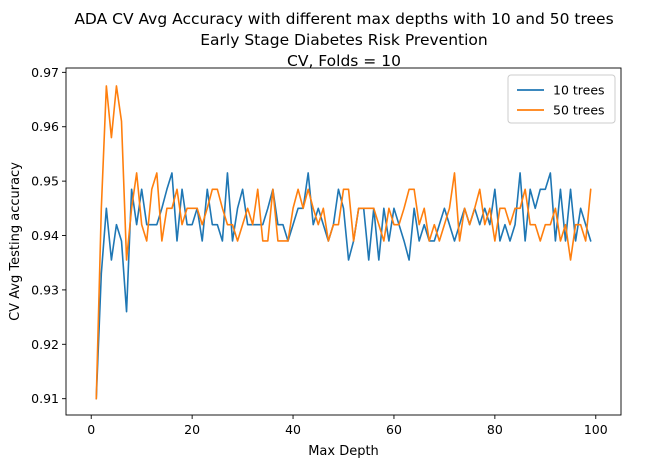  Describe the element at coordinates (343, 451) in the screenshot. I see `x-axis-label: Max Depth` at that location.